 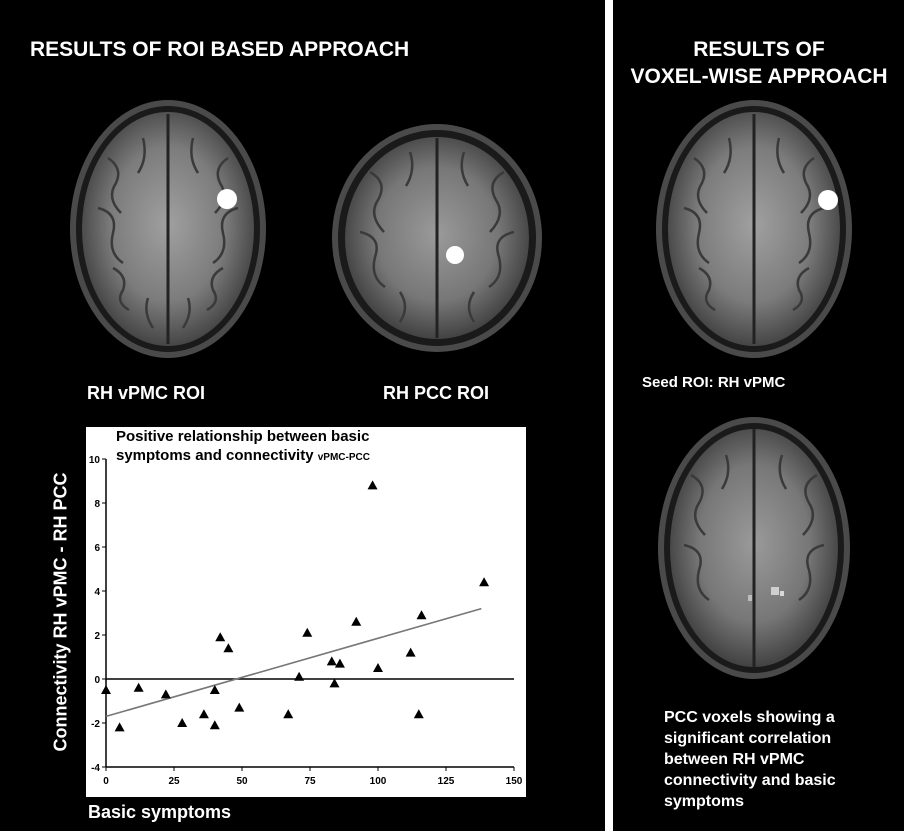 I want to click on x-tick-label: 75, so click(x=310, y=781).